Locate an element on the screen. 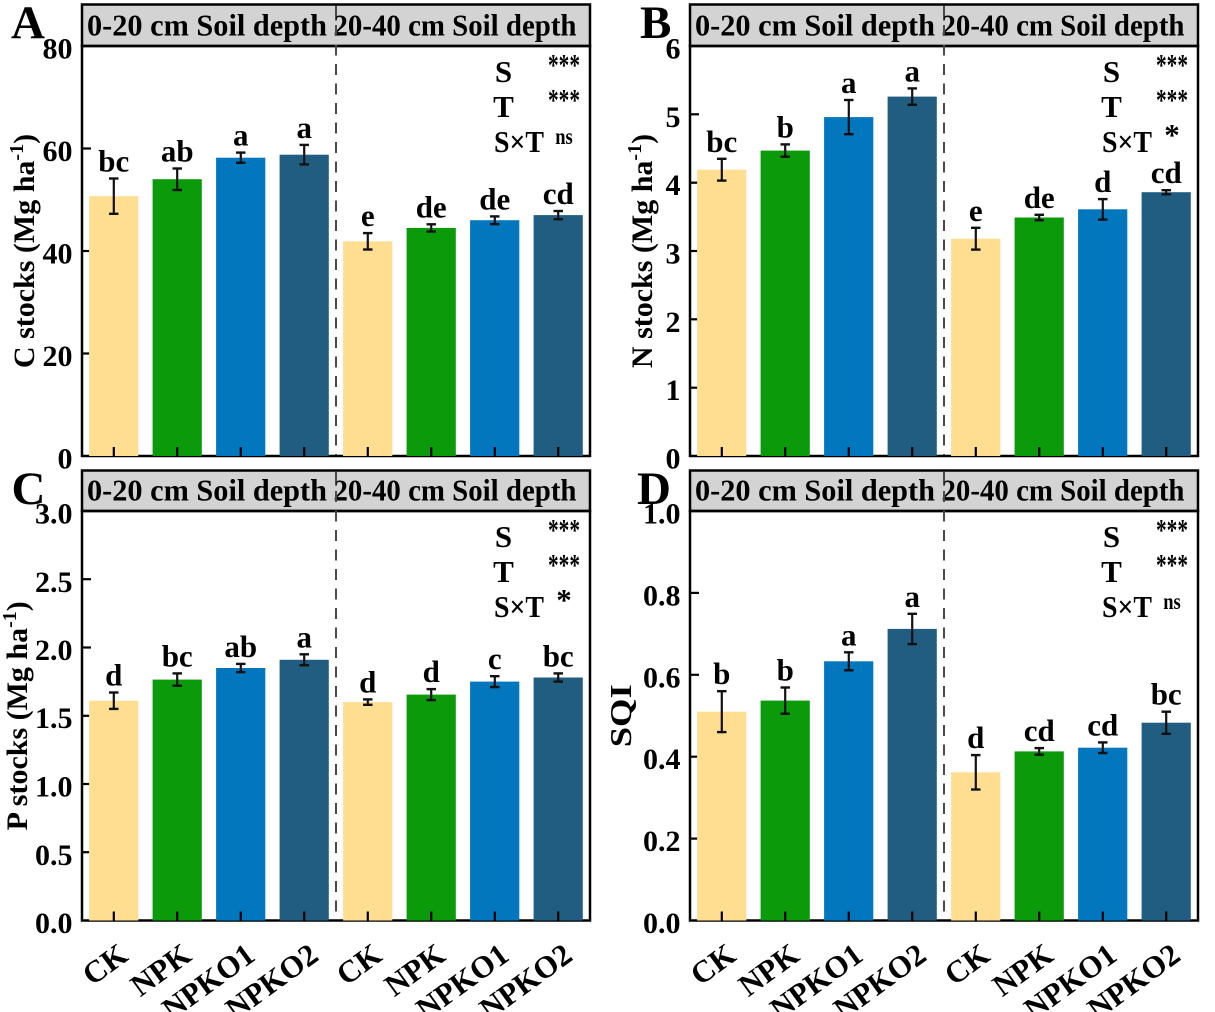  svg-text: A is located at coordinates (28, 24).